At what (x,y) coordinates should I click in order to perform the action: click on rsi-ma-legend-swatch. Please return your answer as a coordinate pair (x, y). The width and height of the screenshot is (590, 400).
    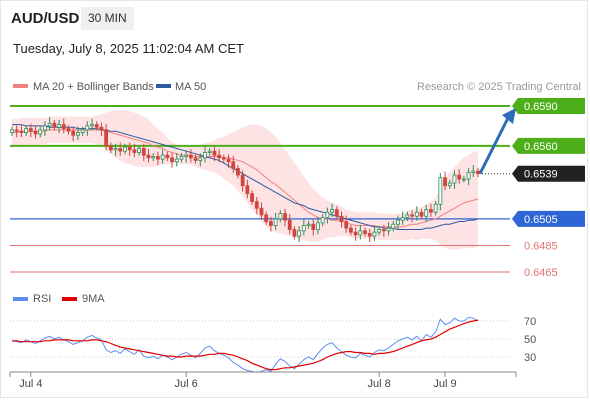
    Looking at the image, I should click on (69, 299).